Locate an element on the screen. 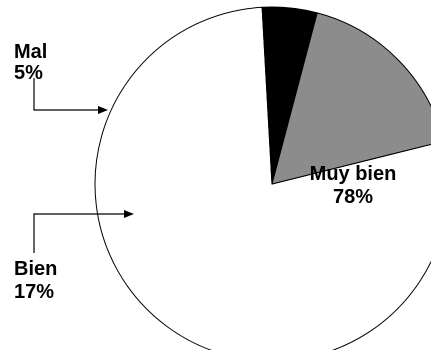 This screenshot has height=350, width=431. slice-value-bien: 17% is located at coordinates (34, 292).